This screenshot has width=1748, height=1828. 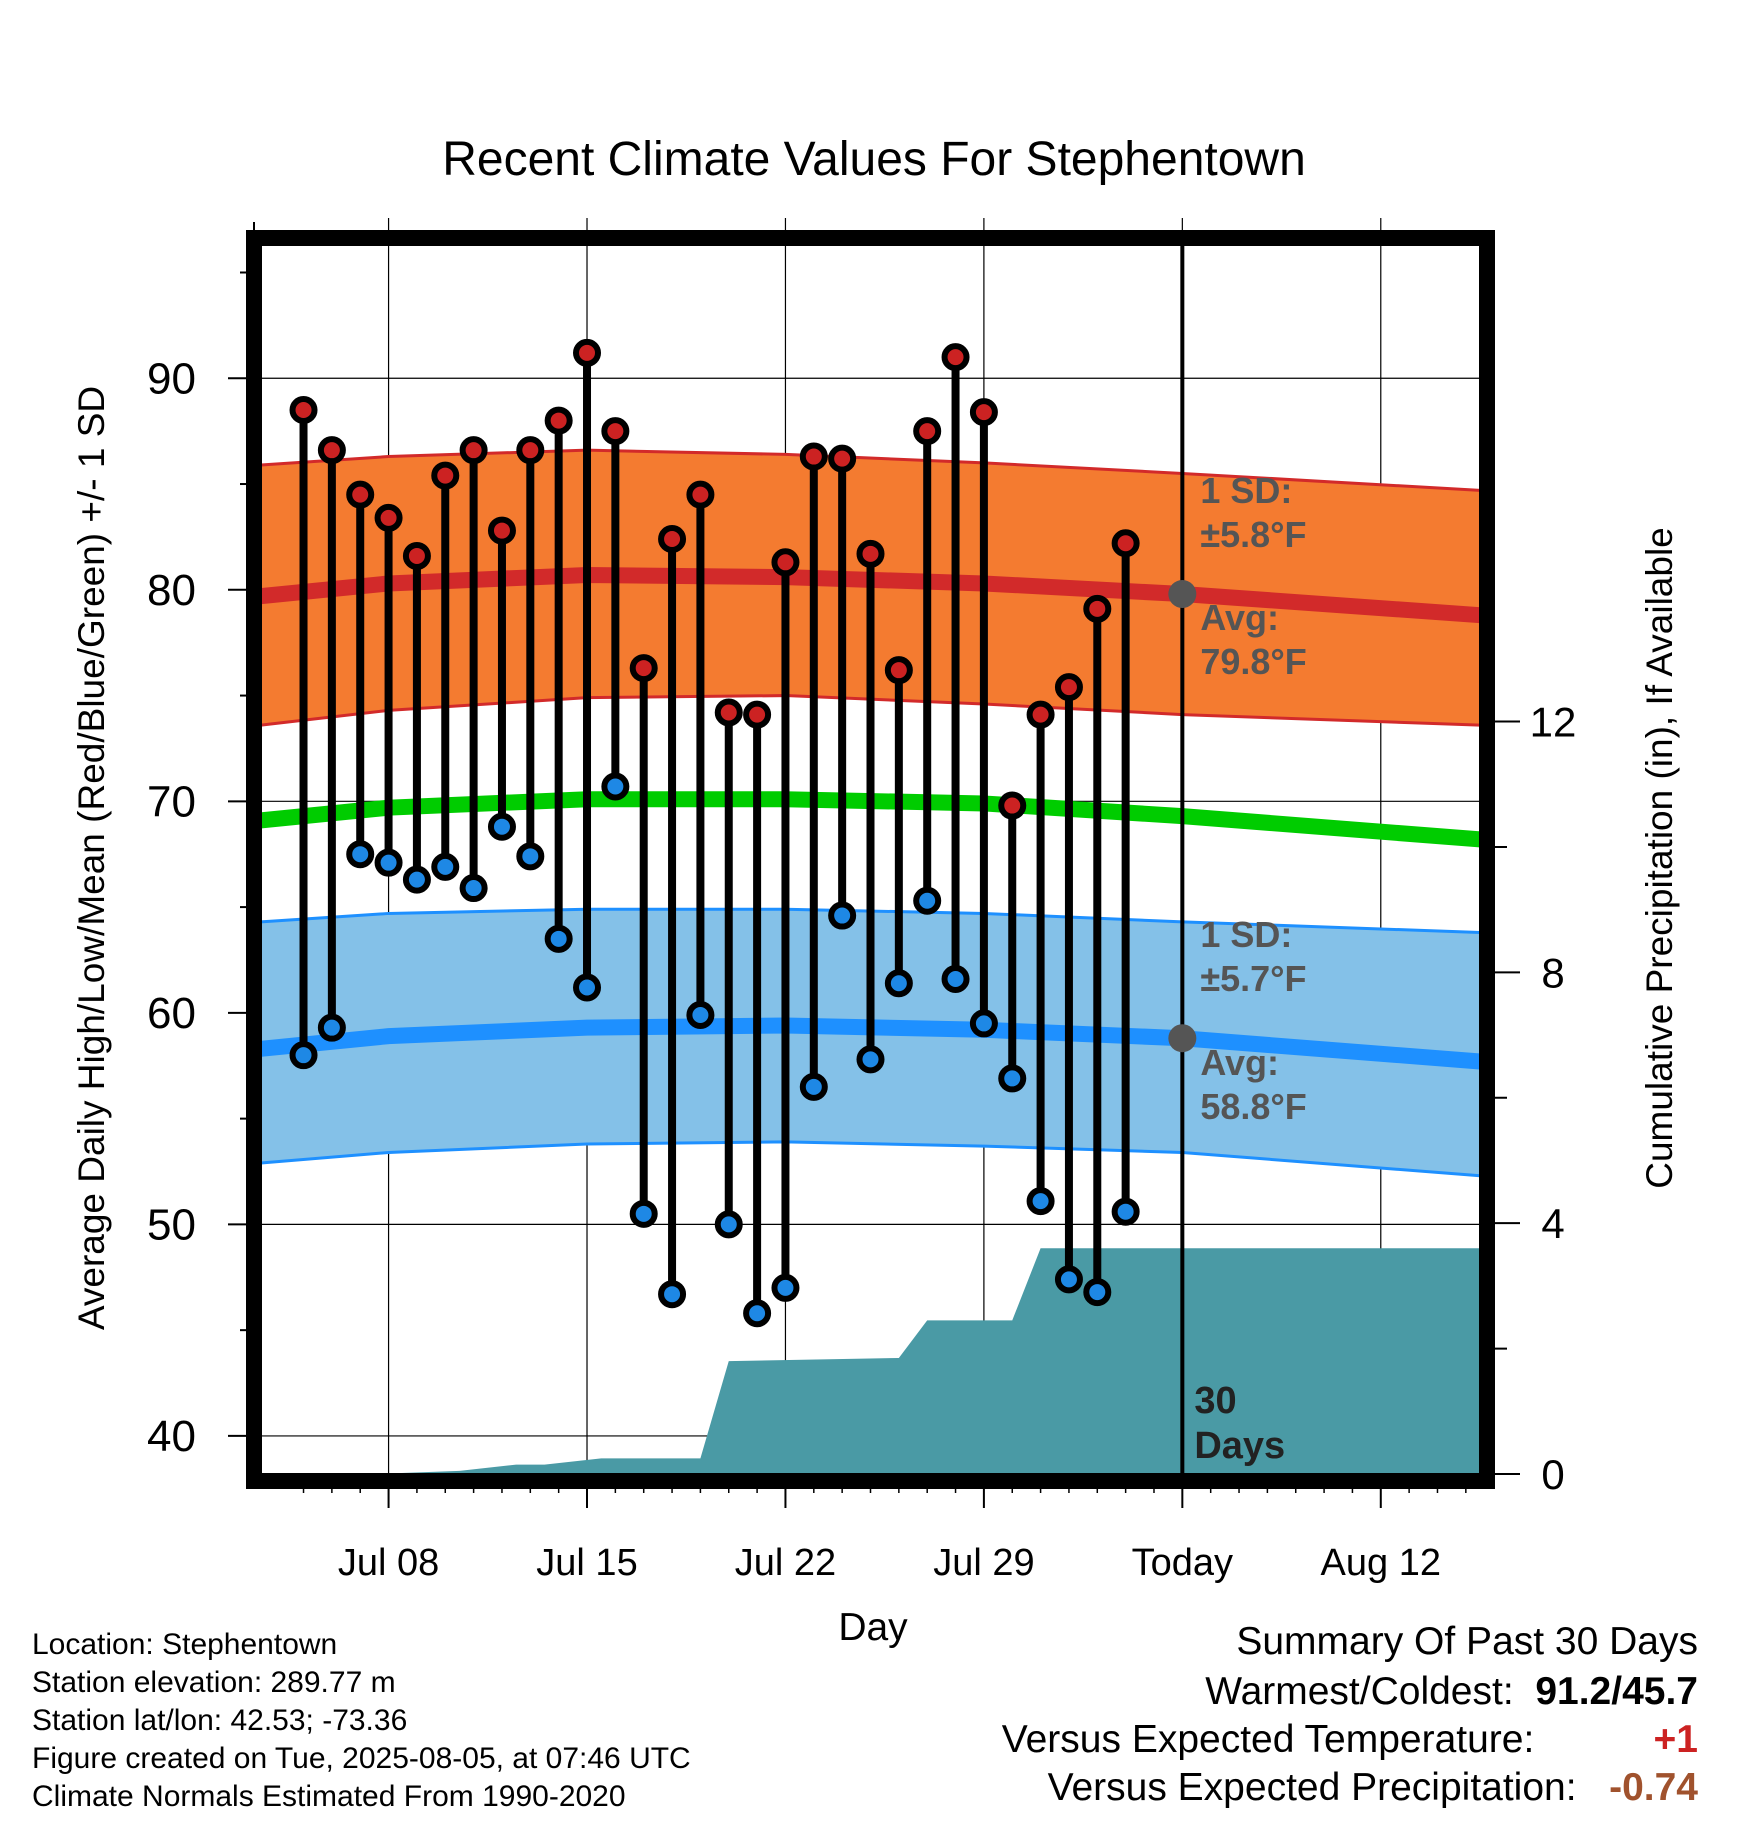 I want to click on low-avg-value: 58.8°F, so click(x=1253, y=1106).